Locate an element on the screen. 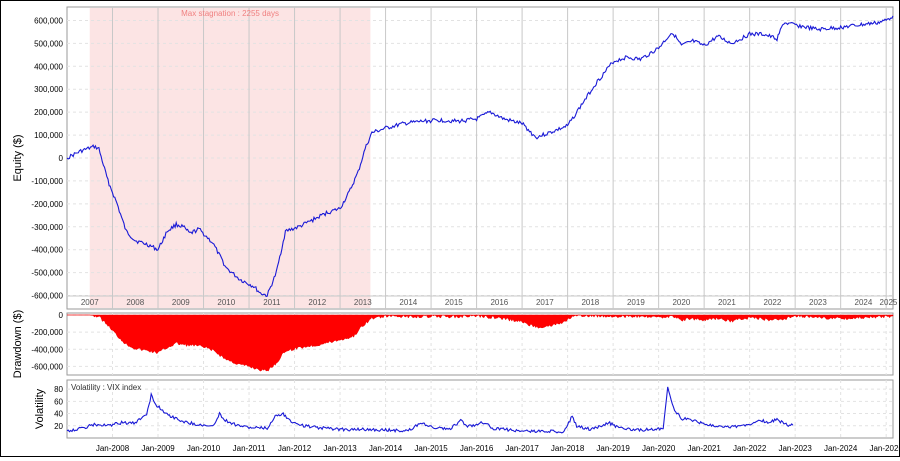 This screenshot has height=461, width=900. volatility-x-tick-label: Jan-2017 is located at coordinates (522, 448).